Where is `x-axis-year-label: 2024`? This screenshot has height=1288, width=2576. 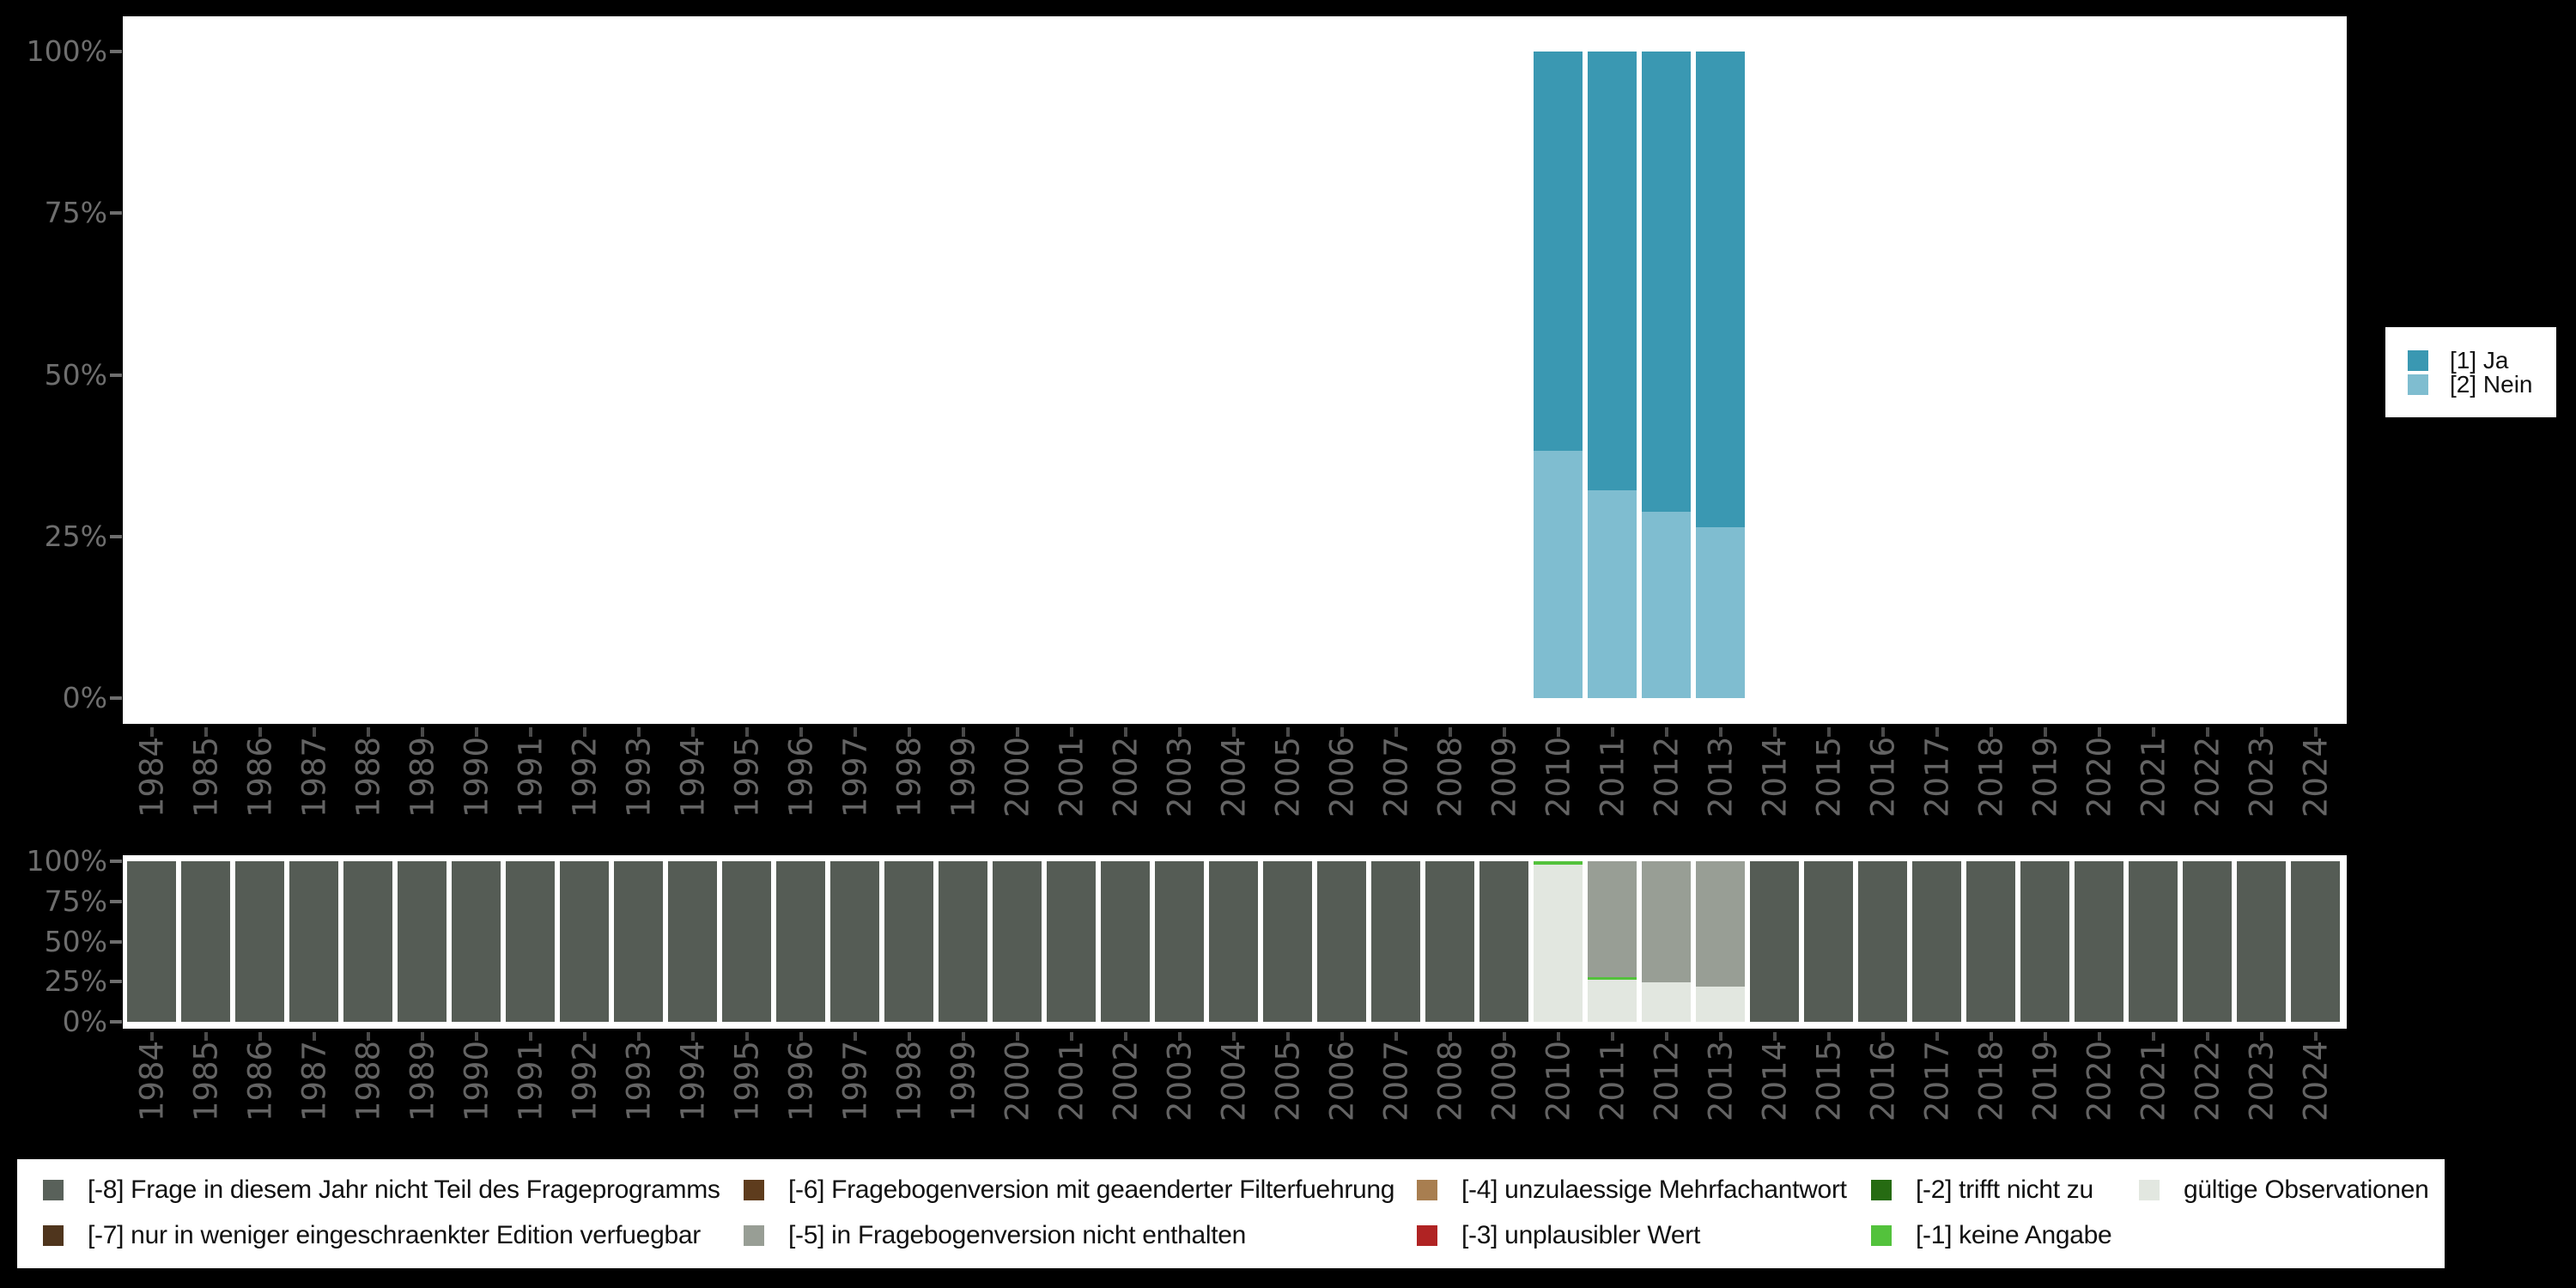
x-axis-year-label: 2024 is located at coordinates (2316, 1081).